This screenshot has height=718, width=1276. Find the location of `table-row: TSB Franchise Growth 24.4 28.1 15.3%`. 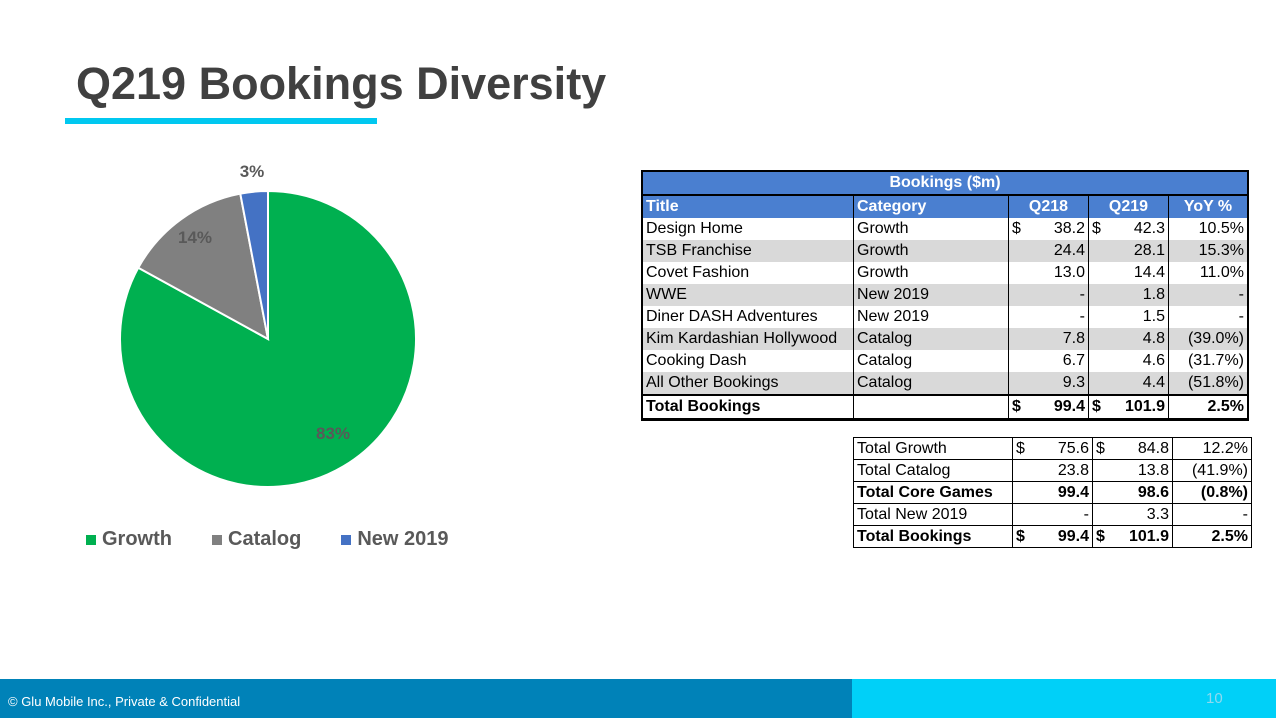

table-row: TSB Franchise Growth 24.4 28.1 15.3% is located at coordinates (945, 251).